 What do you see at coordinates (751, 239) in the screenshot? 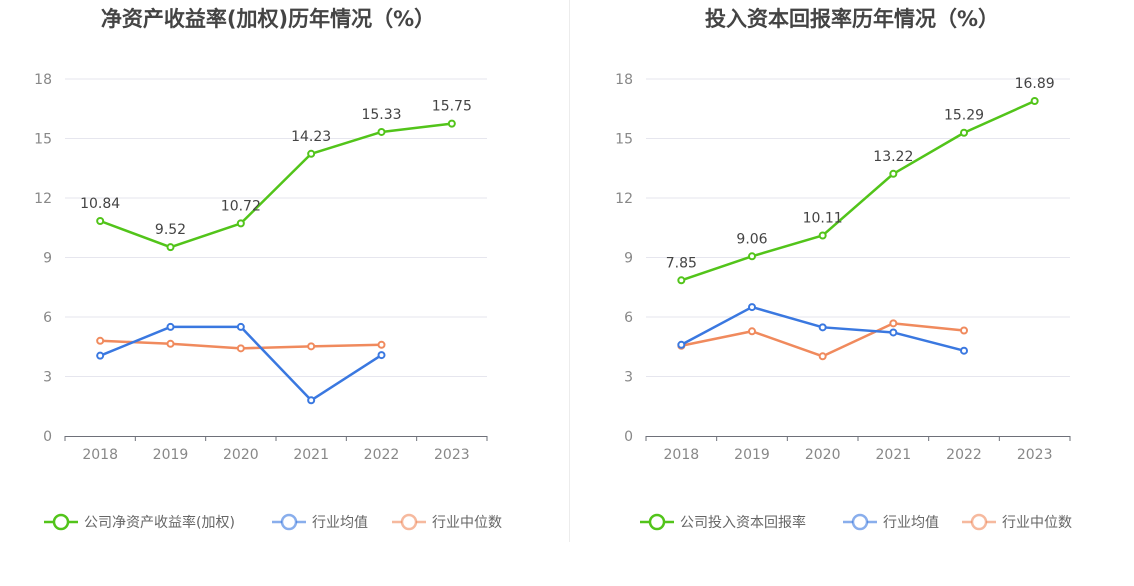
I see `data-label: 9.06` at bounding box center [751, 239].